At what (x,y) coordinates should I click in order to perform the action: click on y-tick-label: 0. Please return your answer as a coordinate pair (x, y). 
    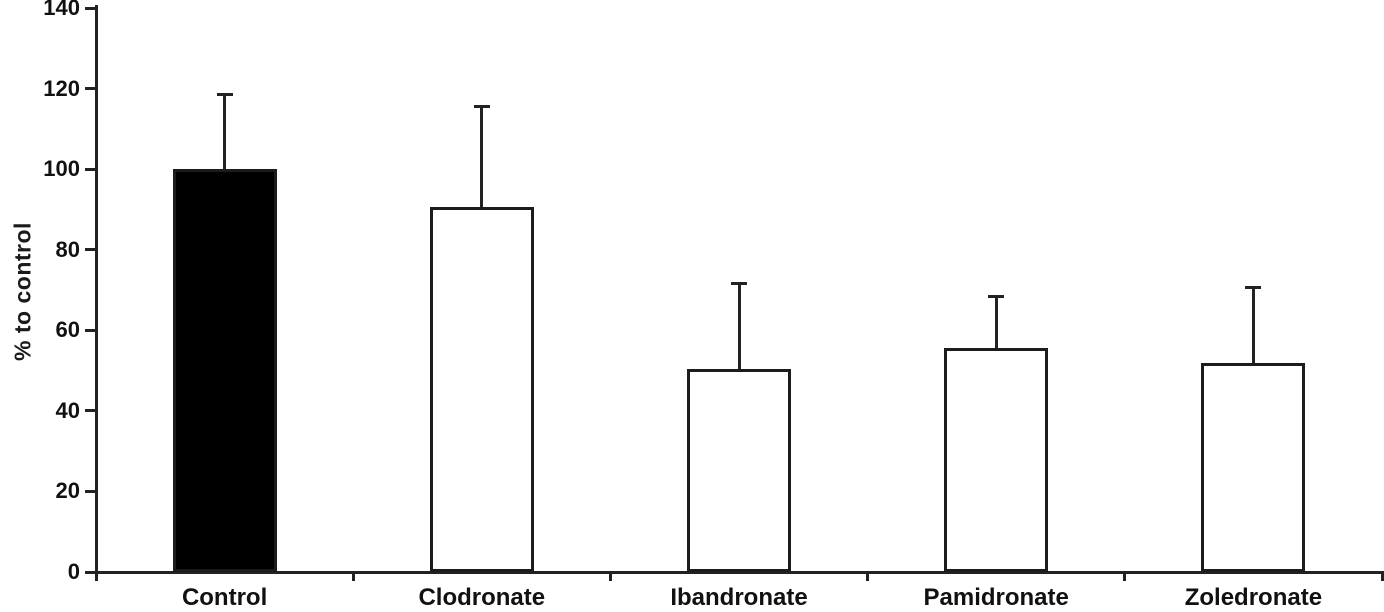
    Looking at the image, I should click on (73, 571).